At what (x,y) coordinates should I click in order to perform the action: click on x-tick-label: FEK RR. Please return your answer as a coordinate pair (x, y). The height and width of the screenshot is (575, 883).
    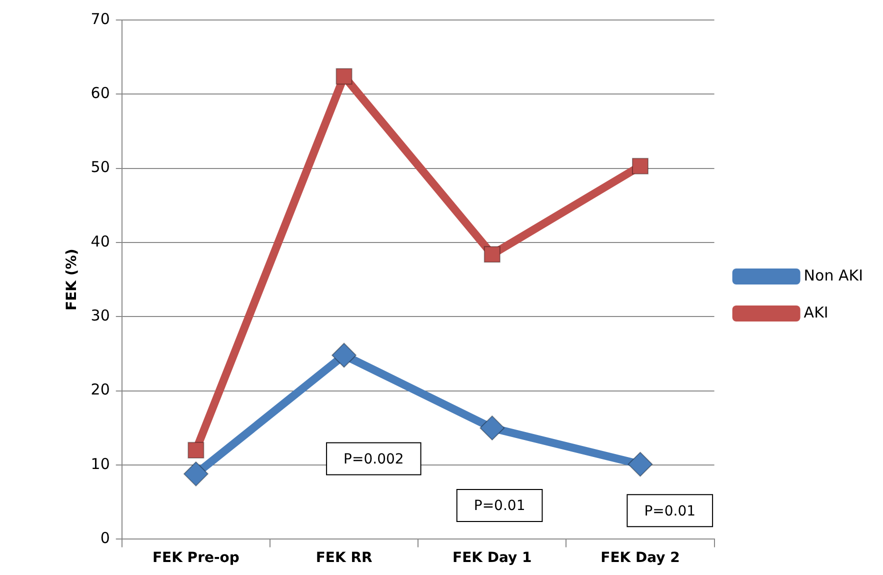
    Looking at the image, I should click on (344, 558).